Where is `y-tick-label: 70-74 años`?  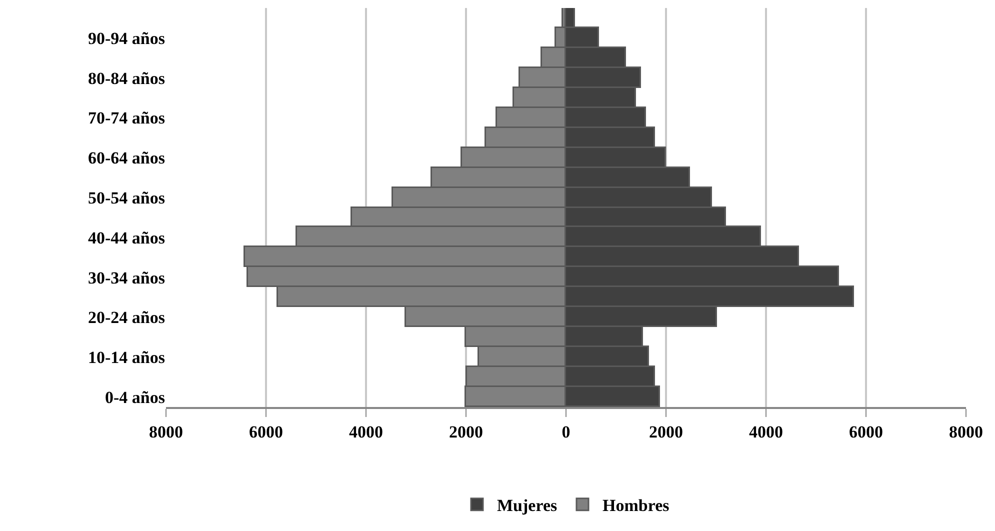 y-tick-label: 70-74 años is located at coordinates (127, 118).